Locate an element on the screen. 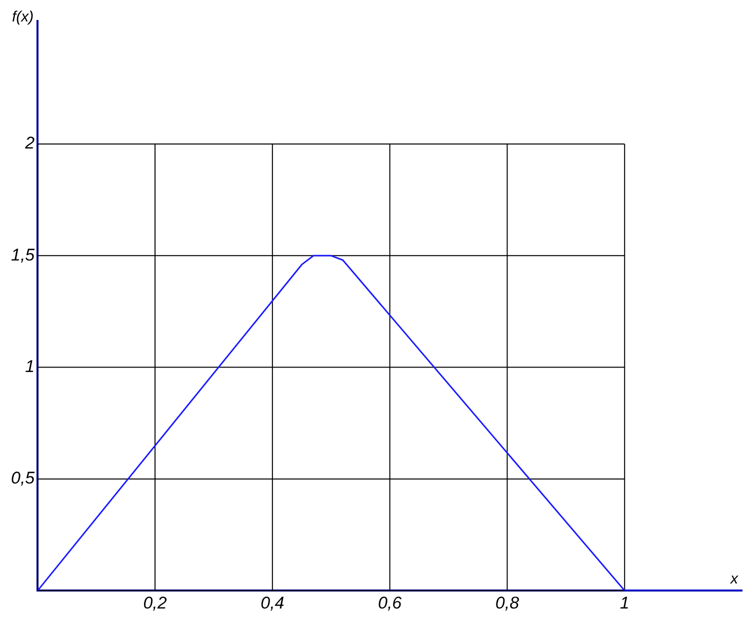 The height and width of the screenshot is (625, 754). x-axis-title: x is located at coordinates (734, 579).